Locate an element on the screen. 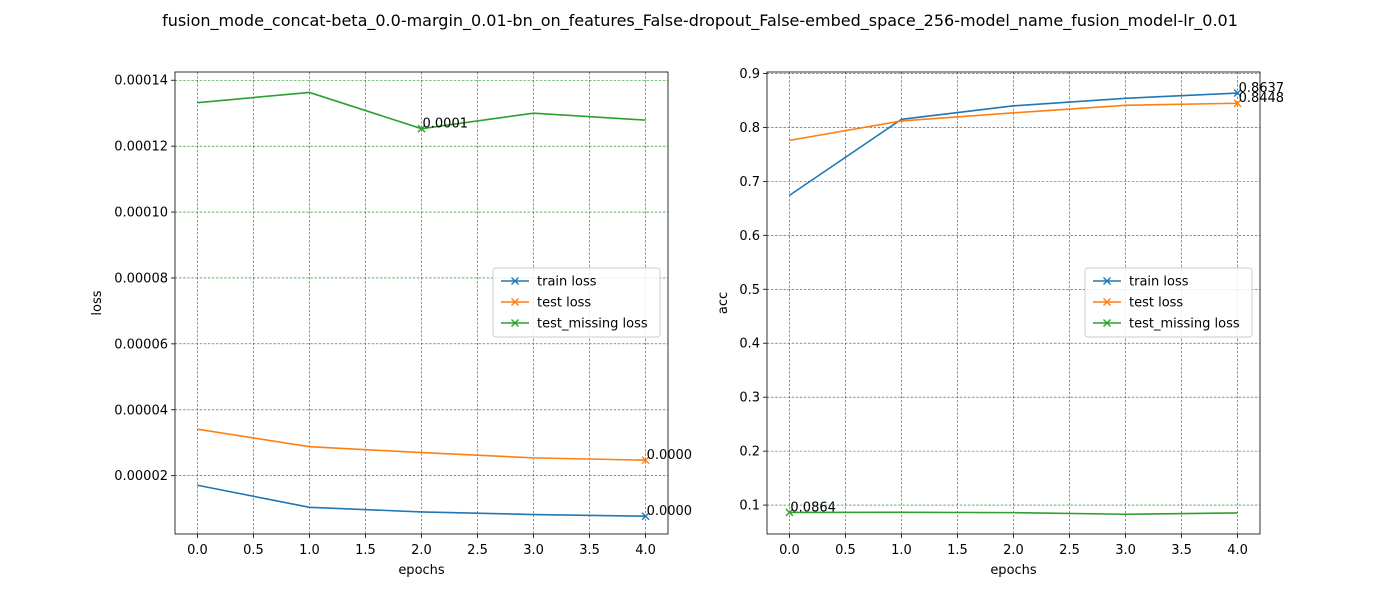 The image size is (1400, 600). y-tick-label: 0.1 is located at coordinates (749, 506).